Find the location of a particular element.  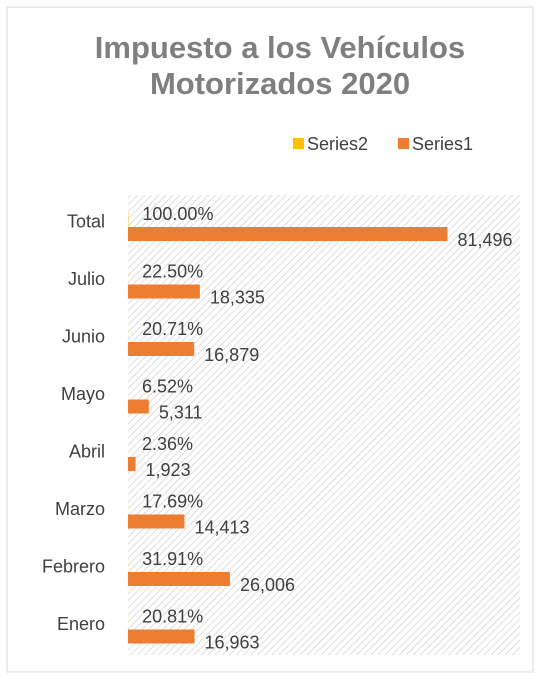

data-label: 5,311 is located at coordinates (181, 412).